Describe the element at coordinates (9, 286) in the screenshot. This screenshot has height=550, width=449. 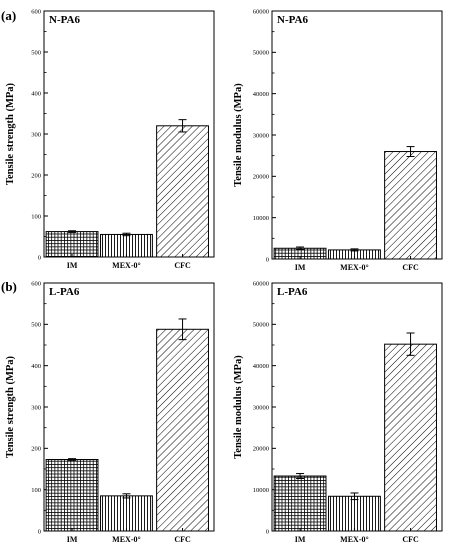
I see `panel-label-b: (b)` at that location.